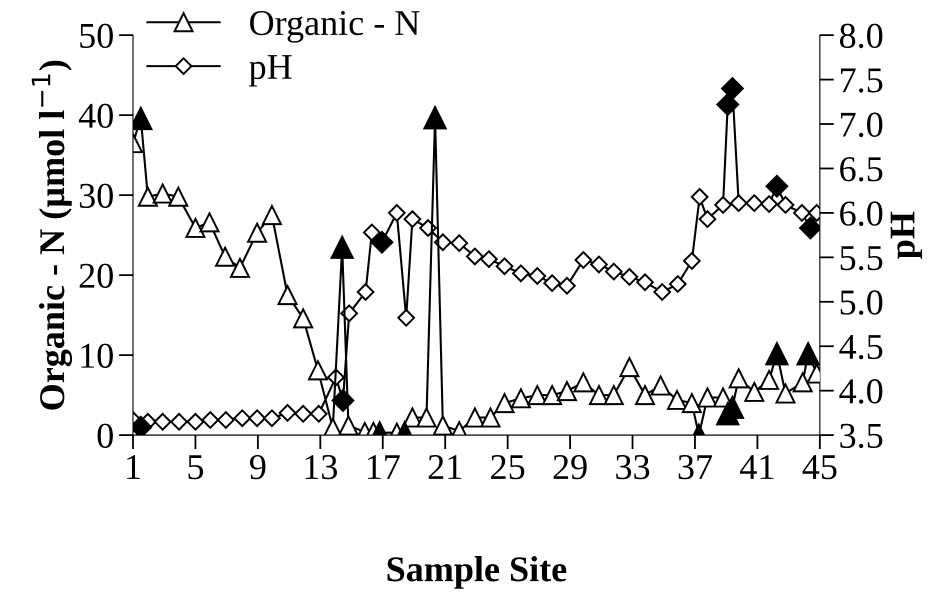  What do you see at coordinates (105, 436) in the screenshot?
I see `y-tick-label: 0` at bounding box center [105, 436].